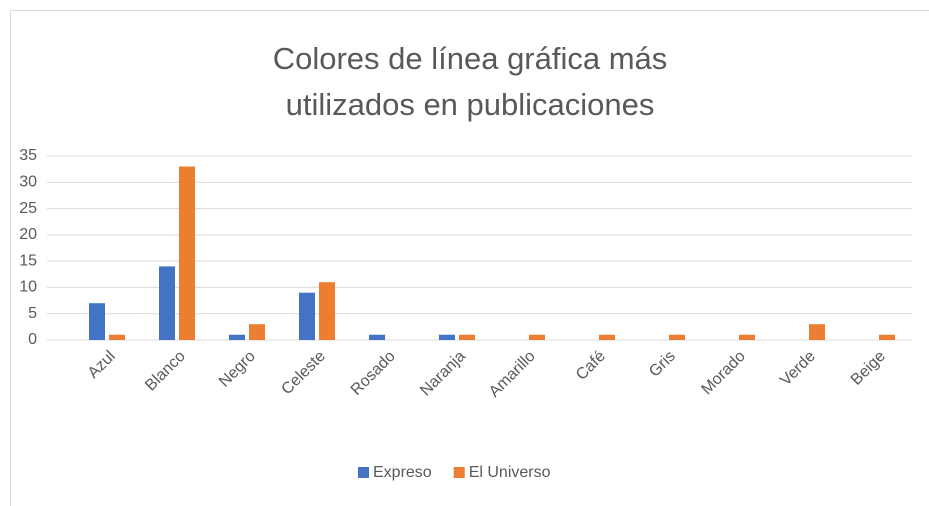 The width and height of the screenshot is (929, 506). What do you see at coordinates (443, 374) in the screenshot?
I see `x-tick-label: Naranja` at bounding box center [443, 374].